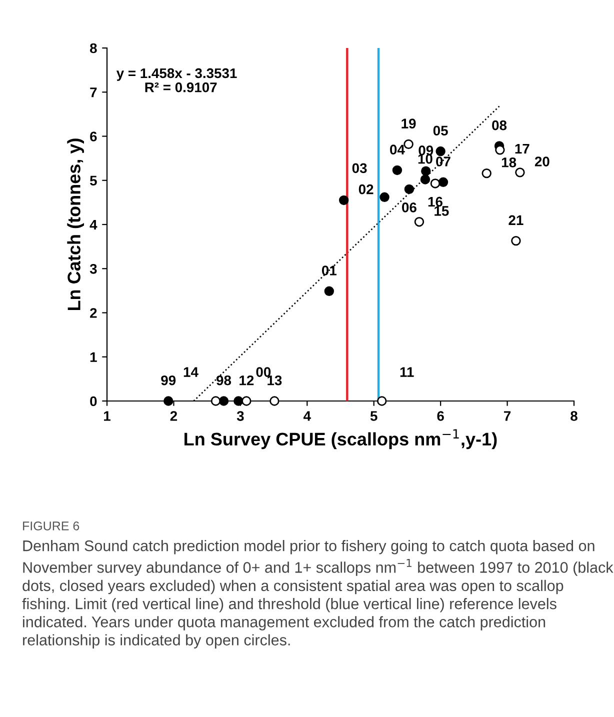 The height and width of the screenshot is (717, 614). What do you see at coordinates (93, 93) in the screenshot?
I see `y-tick-label: 7` at bounding box center [93, 93].